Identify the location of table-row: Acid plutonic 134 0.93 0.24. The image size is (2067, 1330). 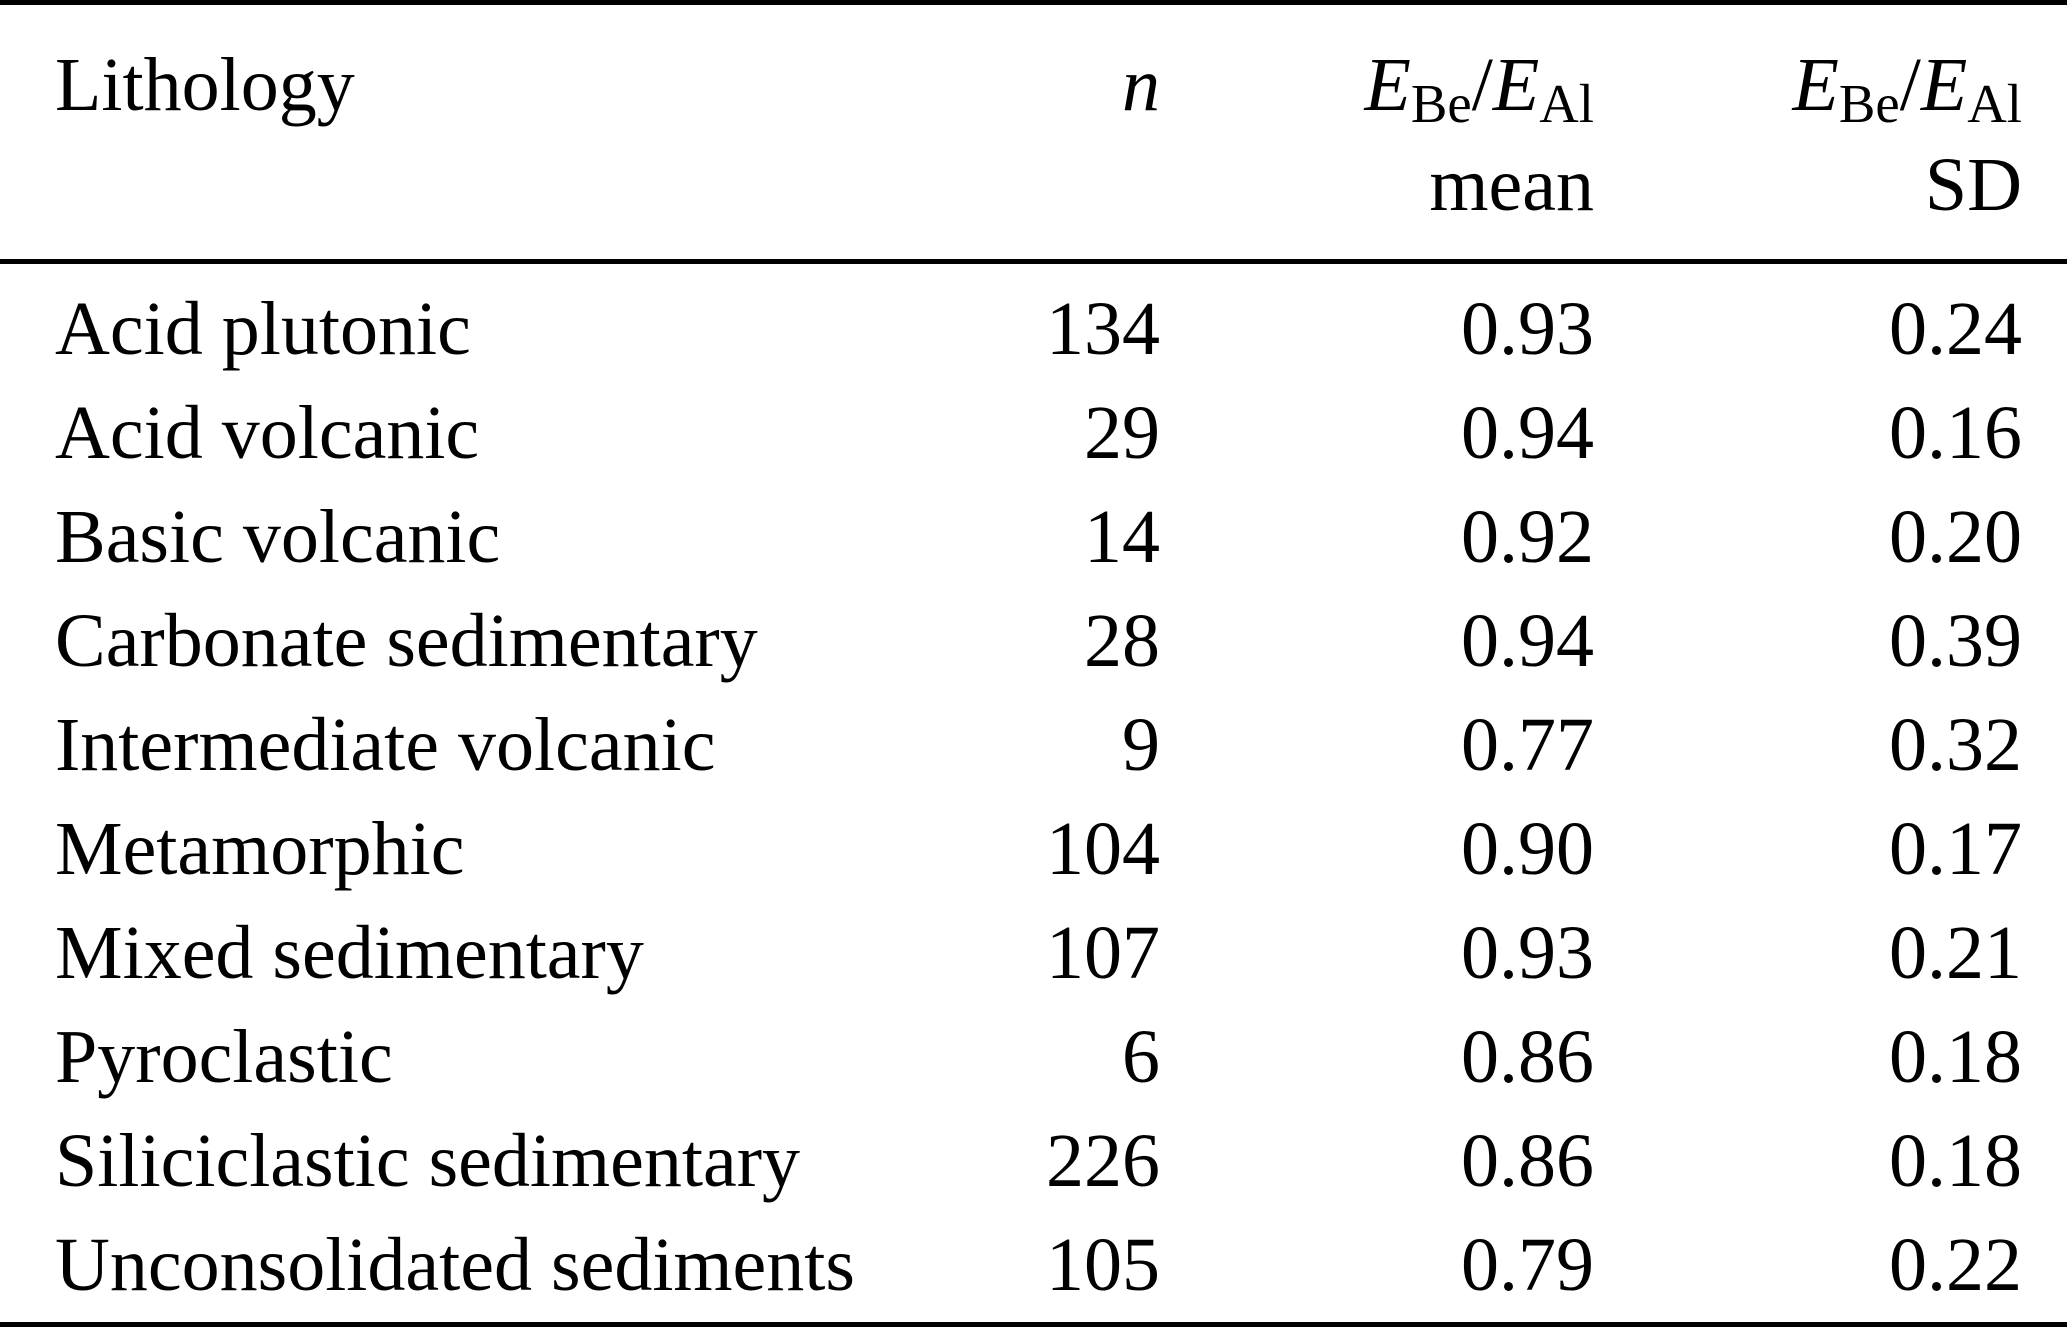
(1038, 320).